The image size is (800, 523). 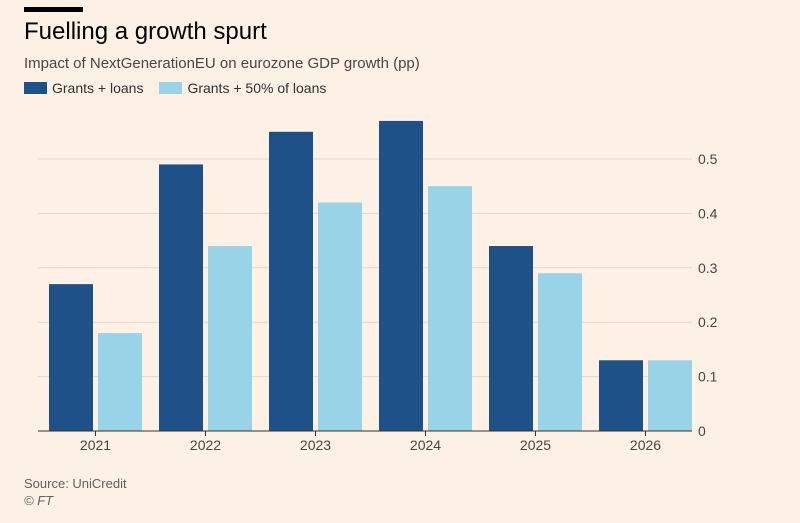 What do you see at coordinates (511, 338) in the screenshot?
I see `bar-grants-loans-2025` at bounding box center [511, 338].